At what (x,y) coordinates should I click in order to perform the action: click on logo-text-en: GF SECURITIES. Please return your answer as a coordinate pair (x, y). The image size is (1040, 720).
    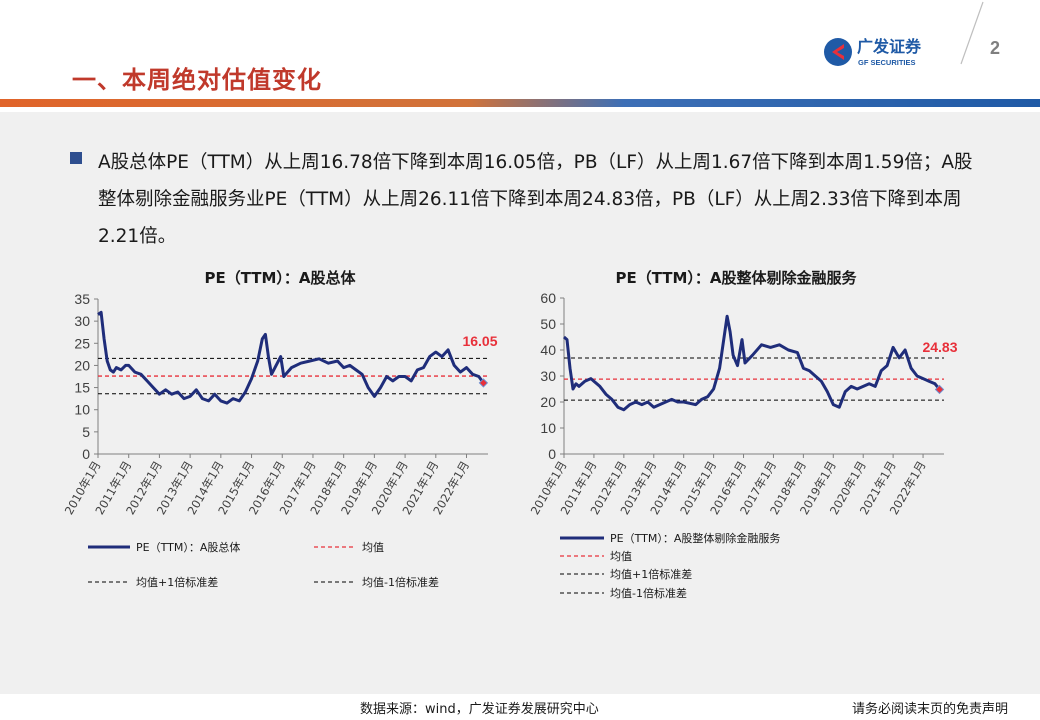
    Looking at the image, I should click on (887, 62).